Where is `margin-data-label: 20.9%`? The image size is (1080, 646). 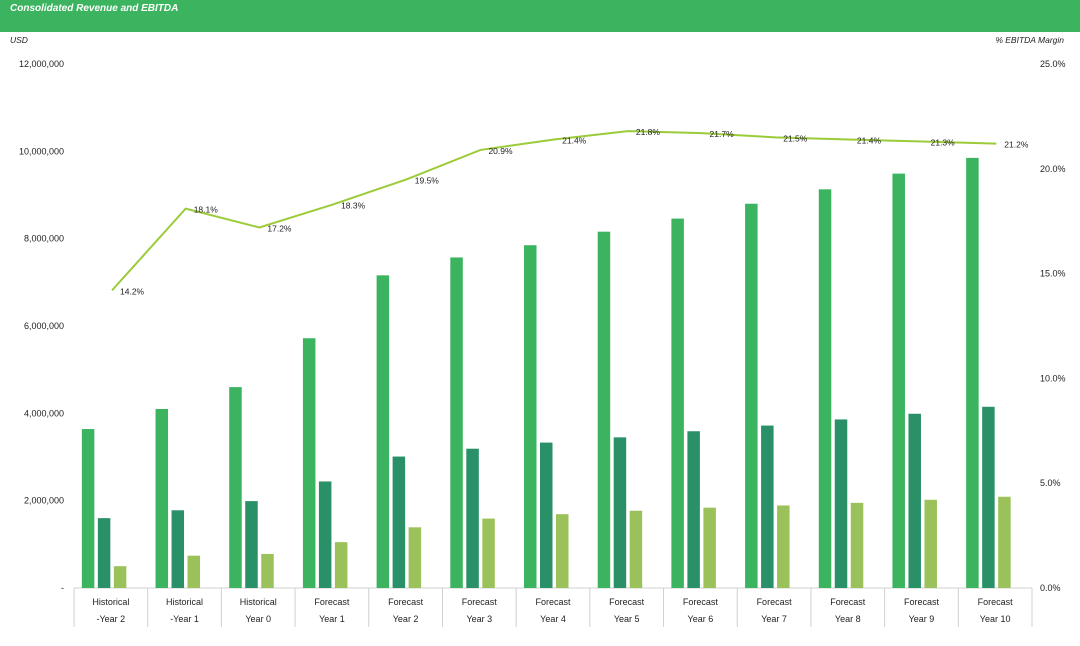 margin-data-label: 20.9% is located at coordinates (500, 151).